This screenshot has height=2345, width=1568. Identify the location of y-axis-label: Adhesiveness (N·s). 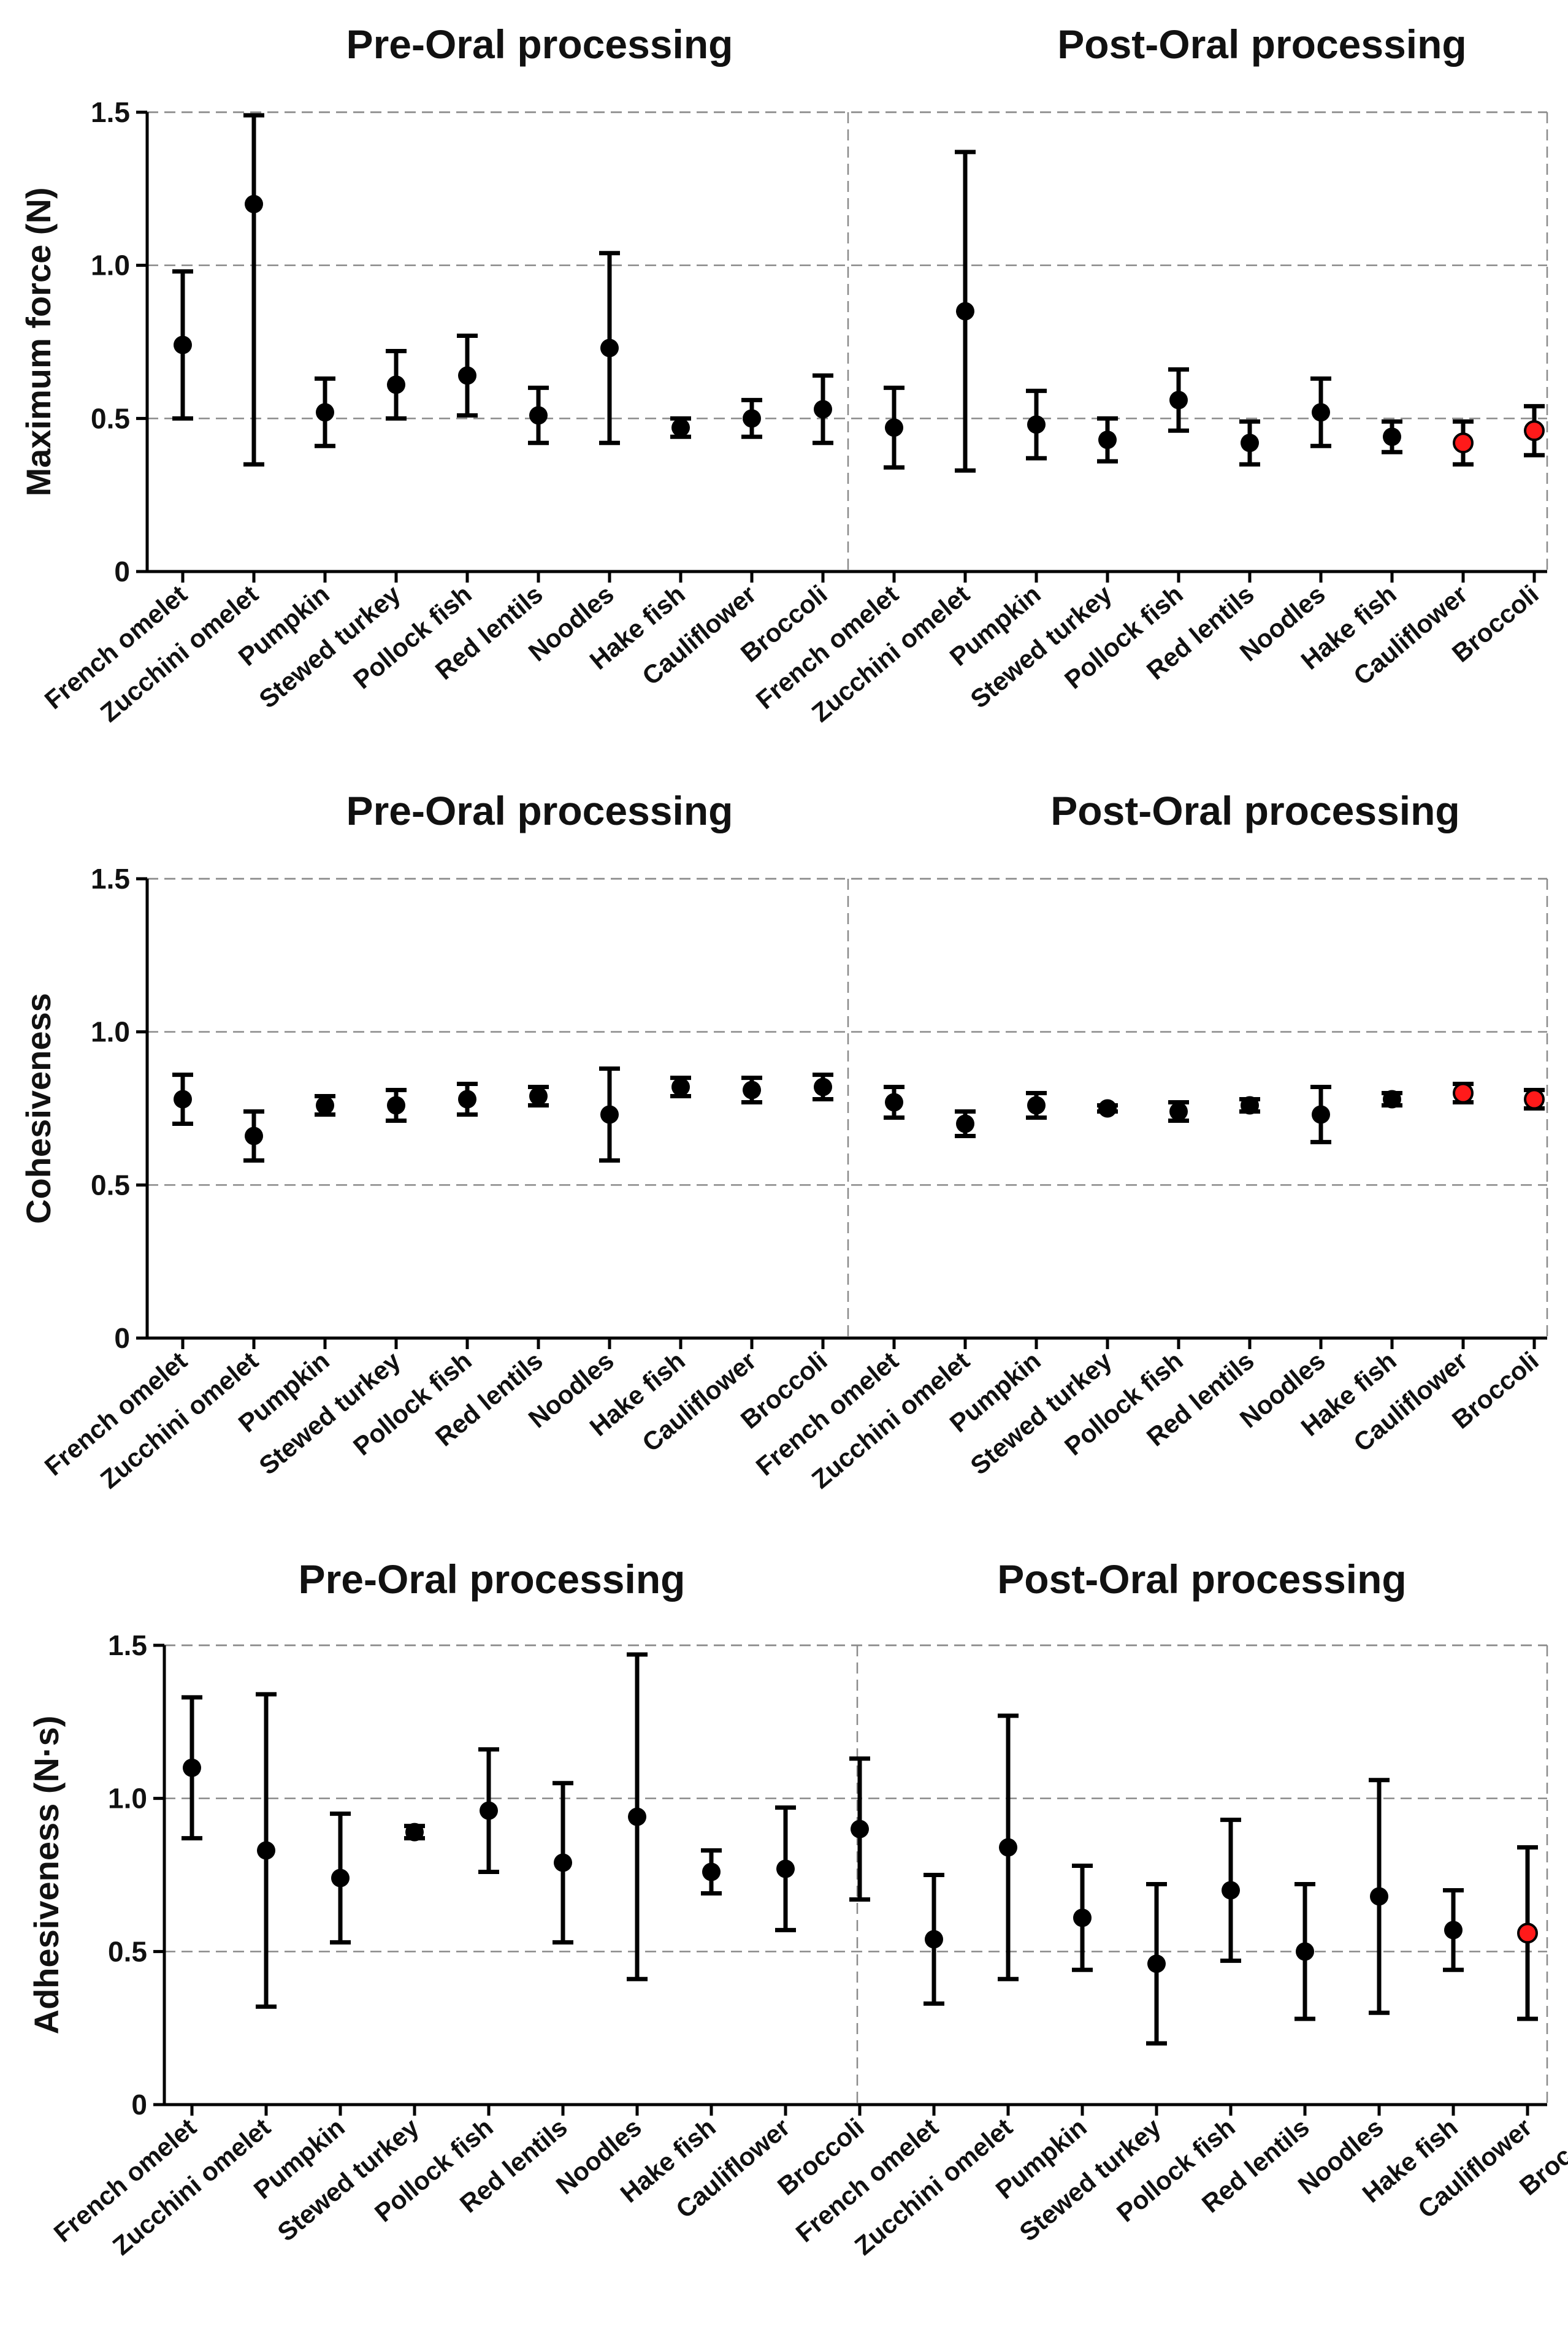
(46, 1875).